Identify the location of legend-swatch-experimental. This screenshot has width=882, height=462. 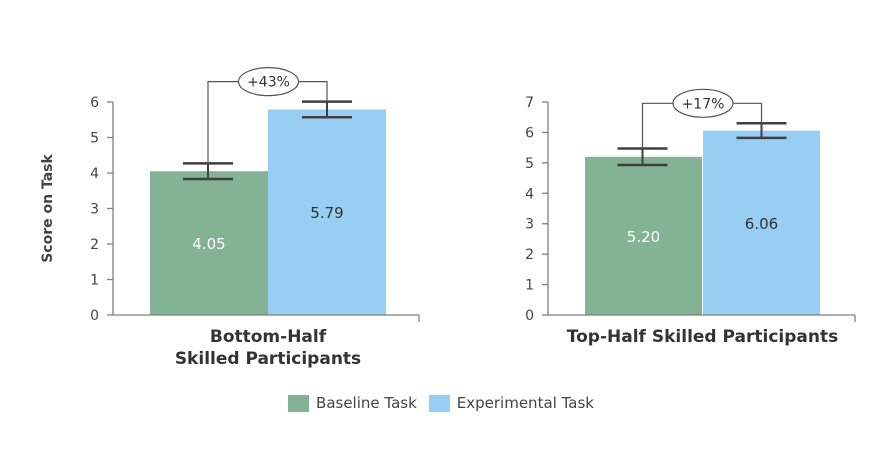
(439, 403).